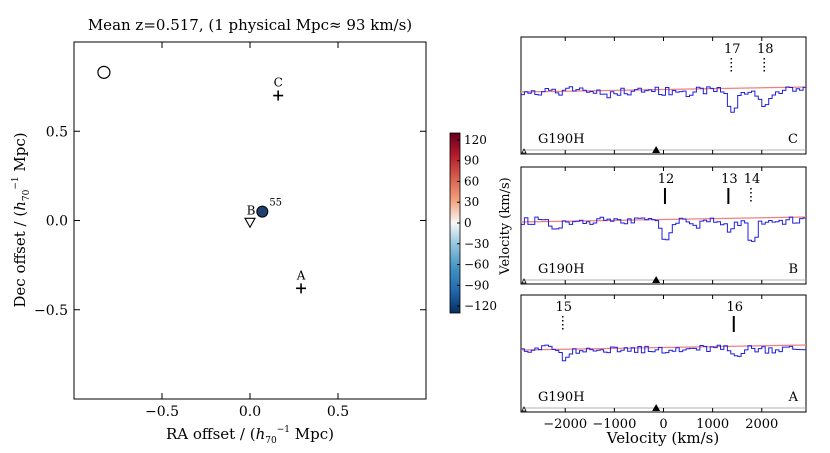 The image size is (830, 453). What do you see at coordinates (162, 412) in the screenshot?
I see `map-x-tick-label: −0.5` at bounding box center [162, 412].